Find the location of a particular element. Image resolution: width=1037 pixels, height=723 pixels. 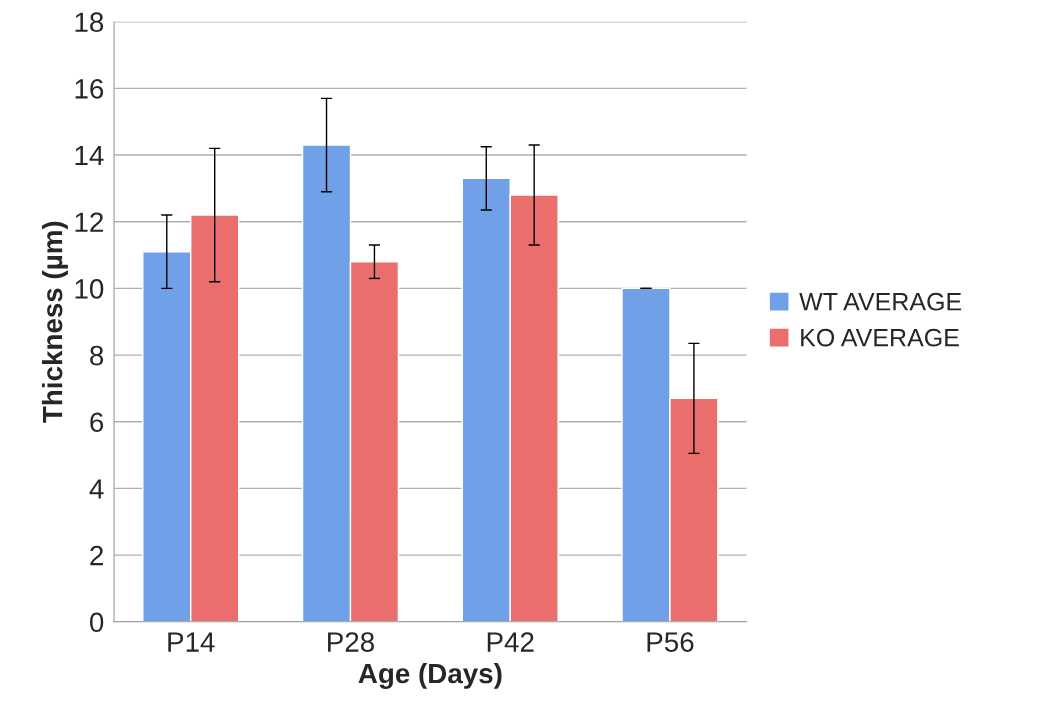

y-tick-label: 0 is located at coordinates (96, 622).